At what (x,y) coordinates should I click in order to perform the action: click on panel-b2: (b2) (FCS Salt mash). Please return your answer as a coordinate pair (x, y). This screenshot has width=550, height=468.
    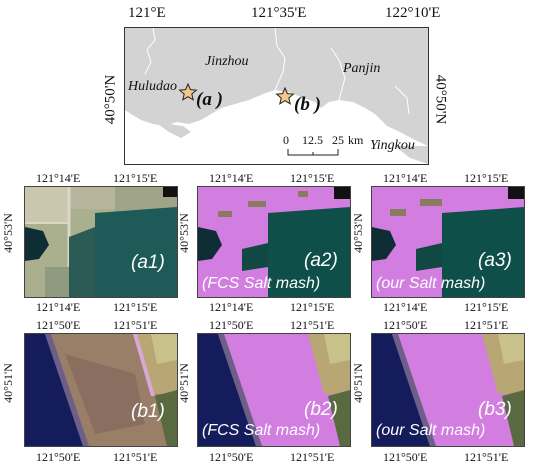
    Looking at the image, I should click on (274, 390).